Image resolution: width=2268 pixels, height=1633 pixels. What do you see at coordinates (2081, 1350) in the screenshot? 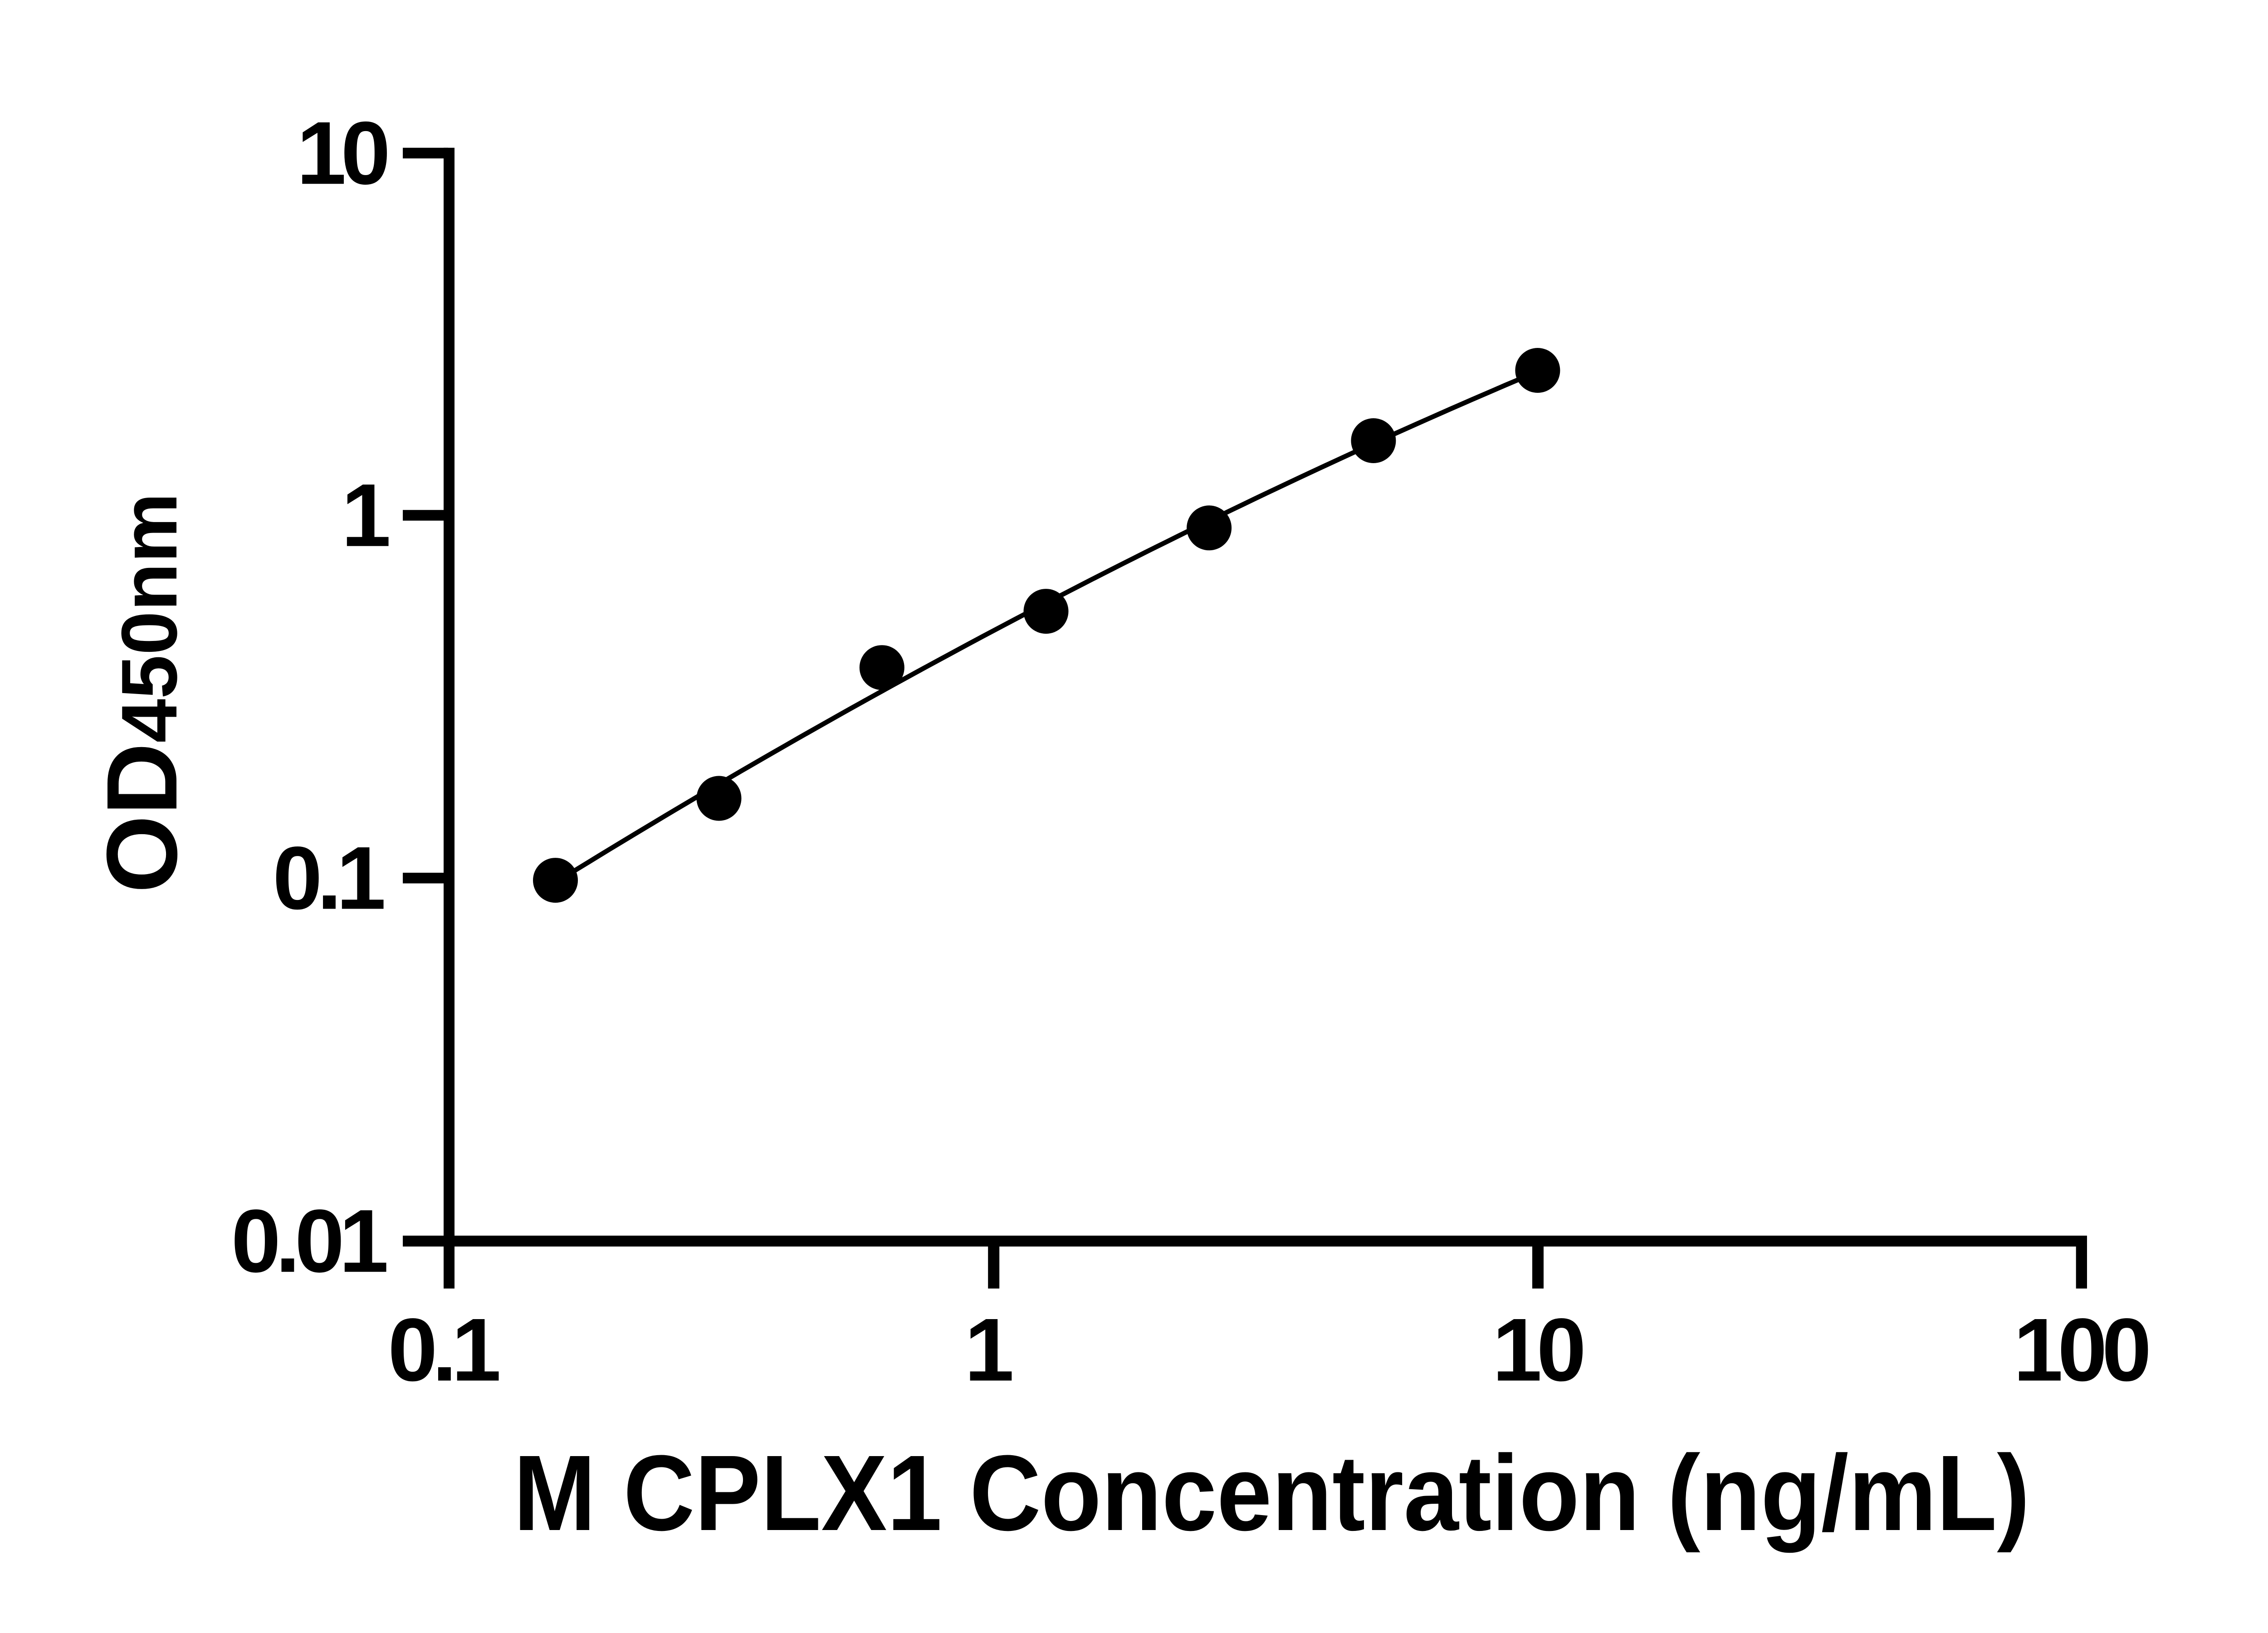
I see `svg-text: 100` at bounding box center [2081, 1350].